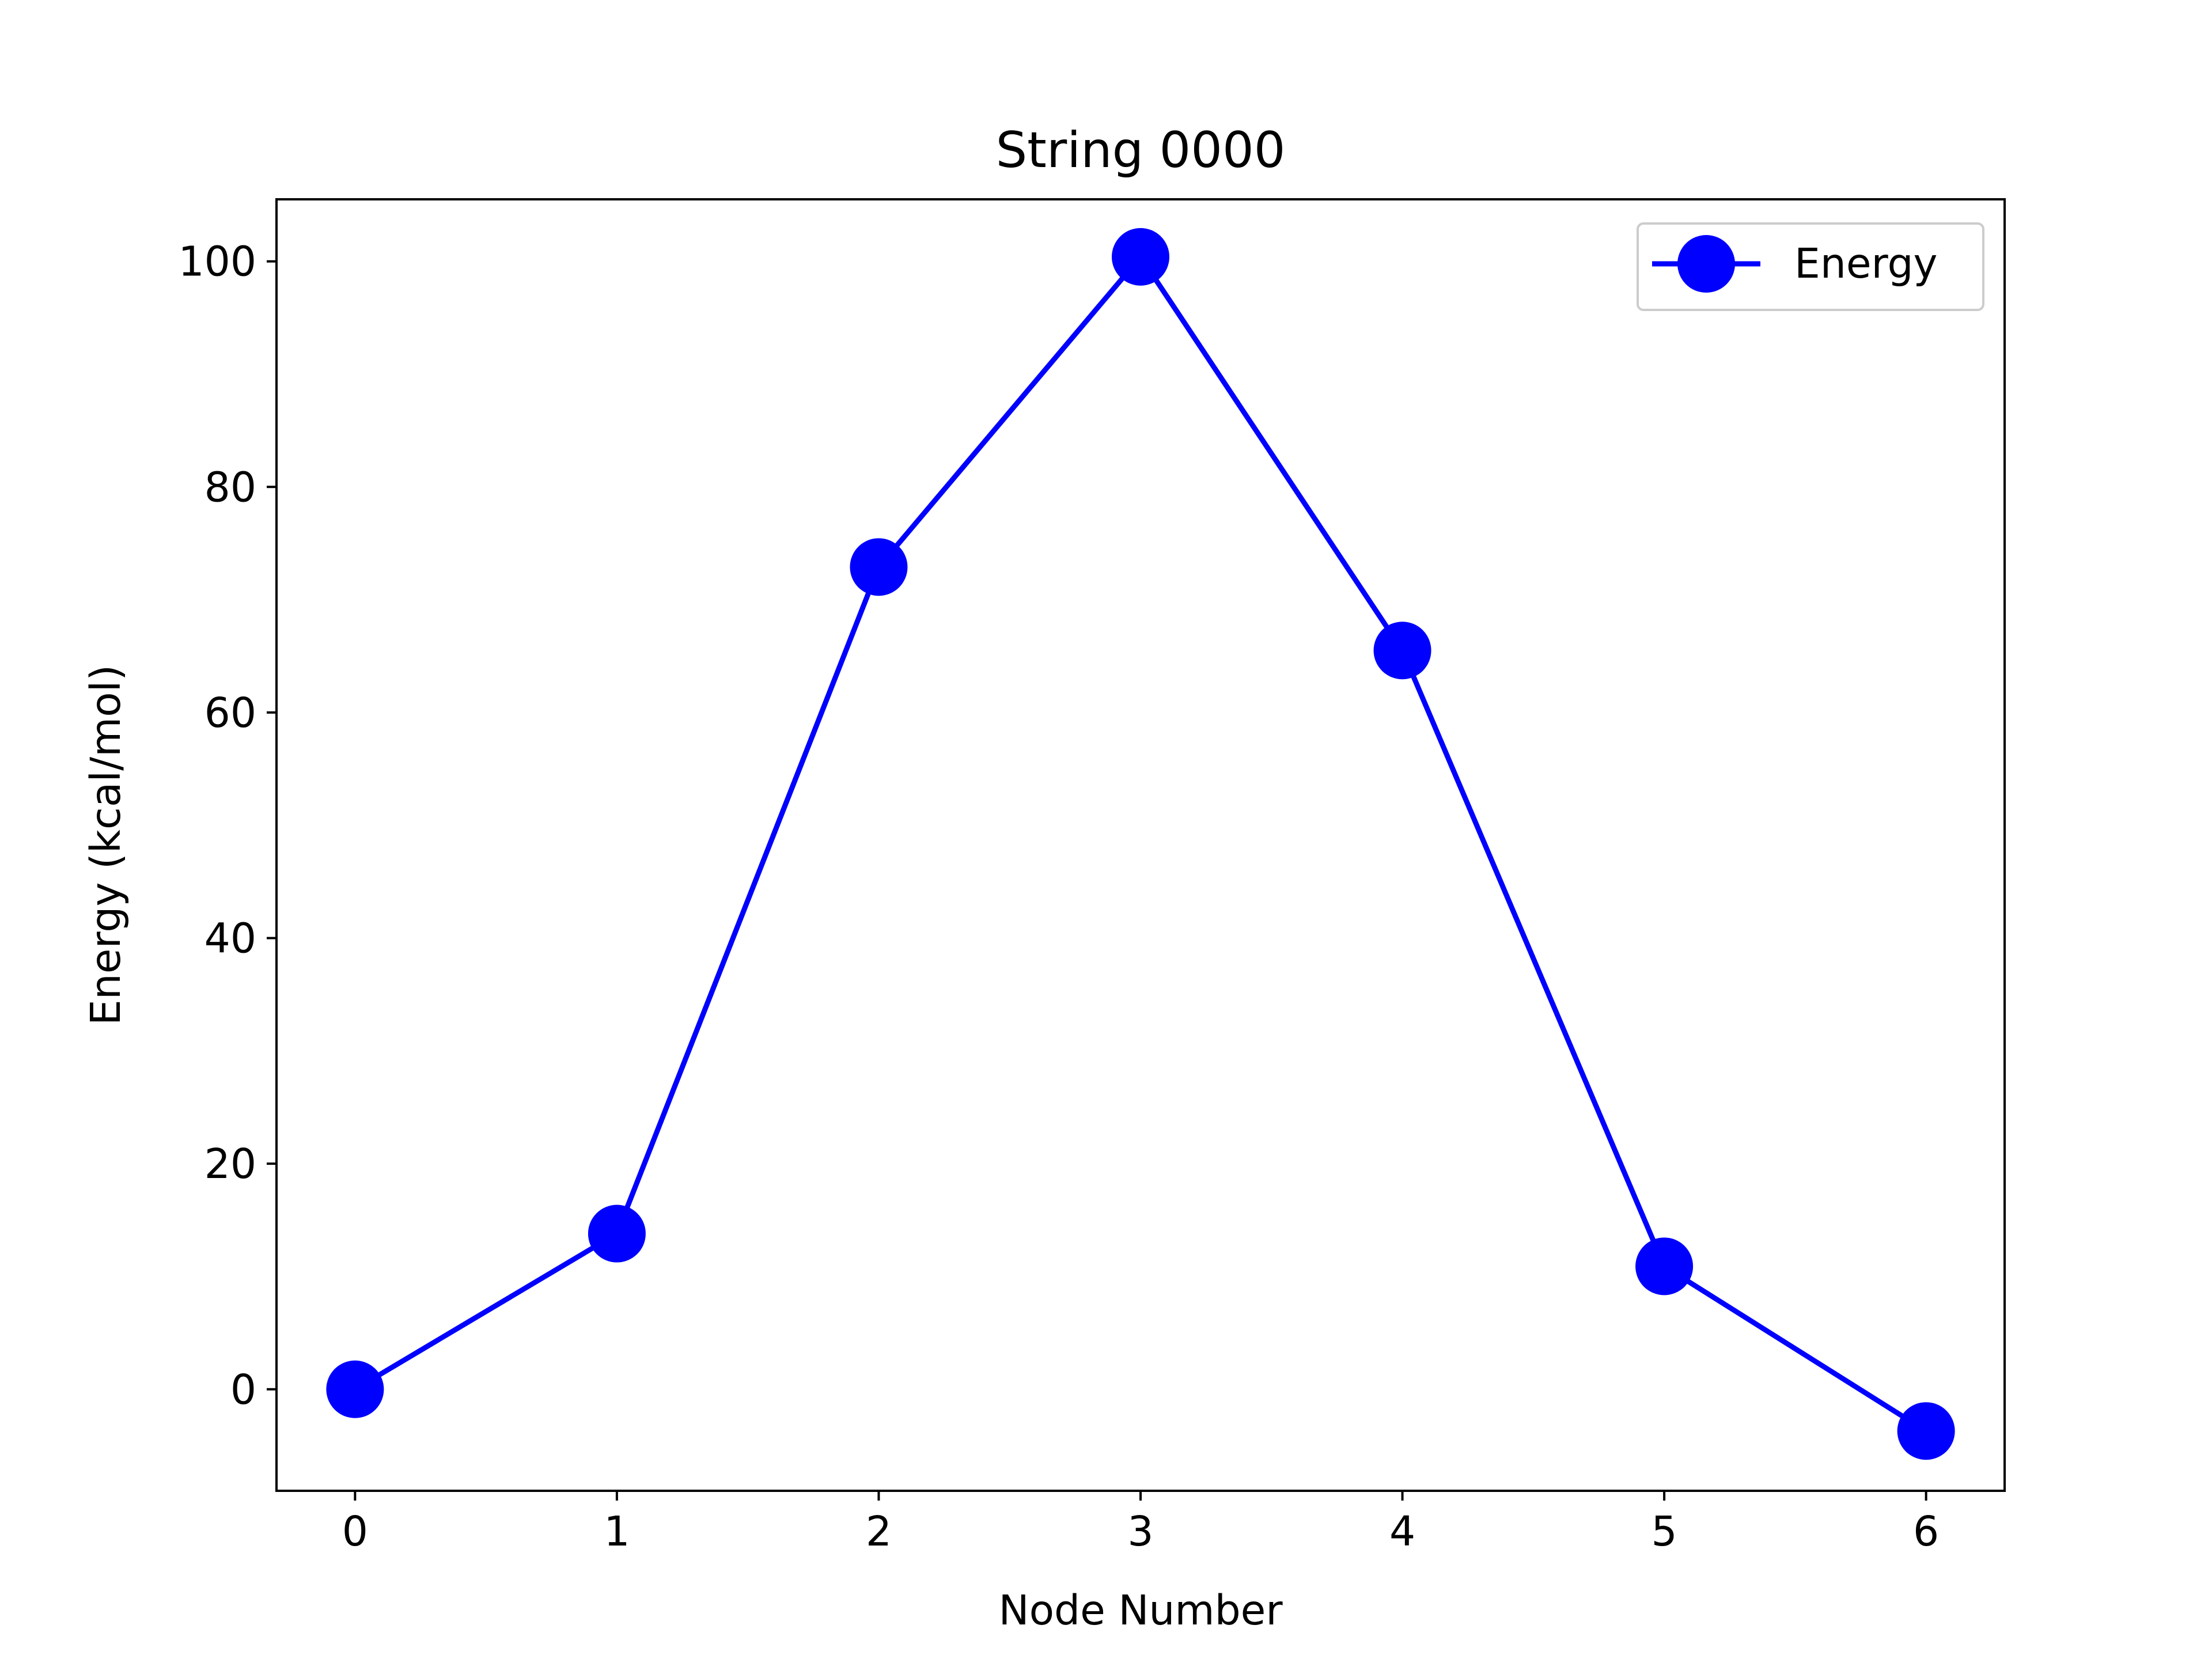 This screenshot has height=1659, width=2212. I want to click on y-tick-label: 80, so click(230, 487).